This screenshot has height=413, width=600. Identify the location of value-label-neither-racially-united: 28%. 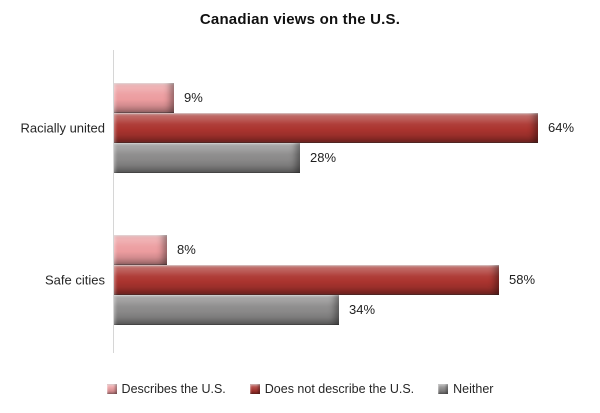
(323, 157).